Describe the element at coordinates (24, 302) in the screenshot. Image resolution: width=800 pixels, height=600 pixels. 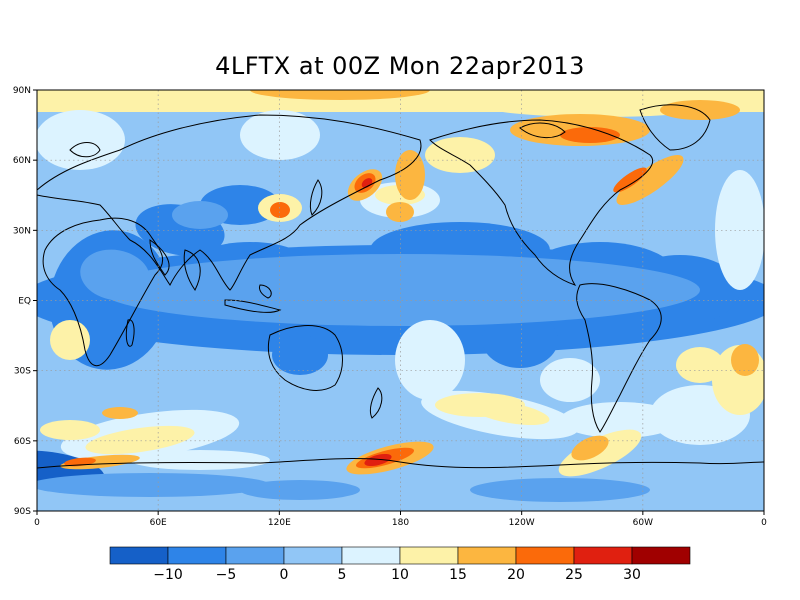
I see `latitude-tick-label: EQ` at that location.